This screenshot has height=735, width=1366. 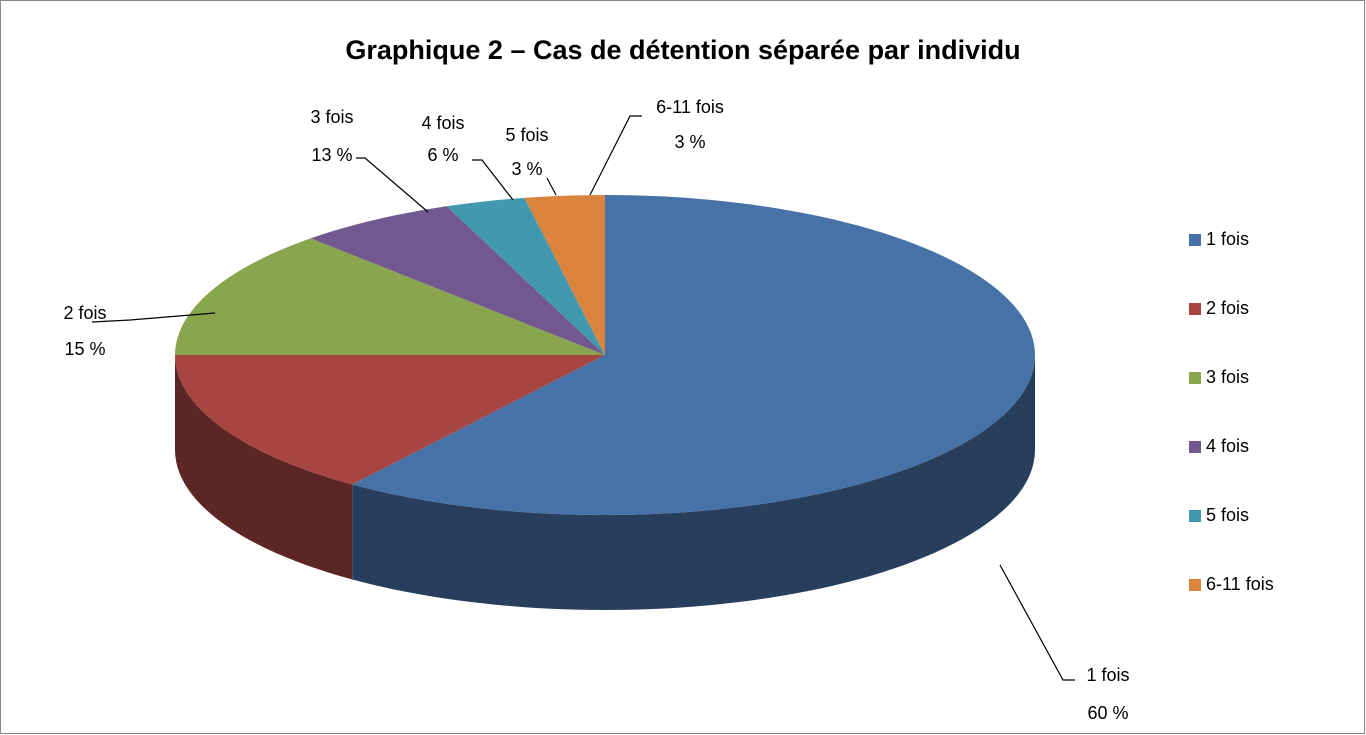 I want to click on legend-label: 2 fois, so click(x=1227, y=308).